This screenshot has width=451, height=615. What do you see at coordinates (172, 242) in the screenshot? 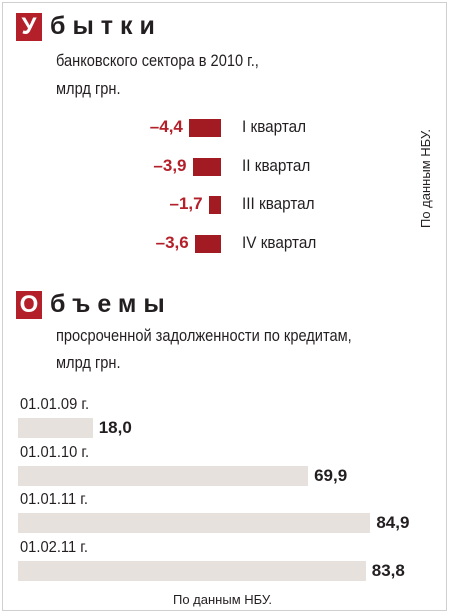
I see `losses-value-label: –3,6` at bounding box center [172, 242].